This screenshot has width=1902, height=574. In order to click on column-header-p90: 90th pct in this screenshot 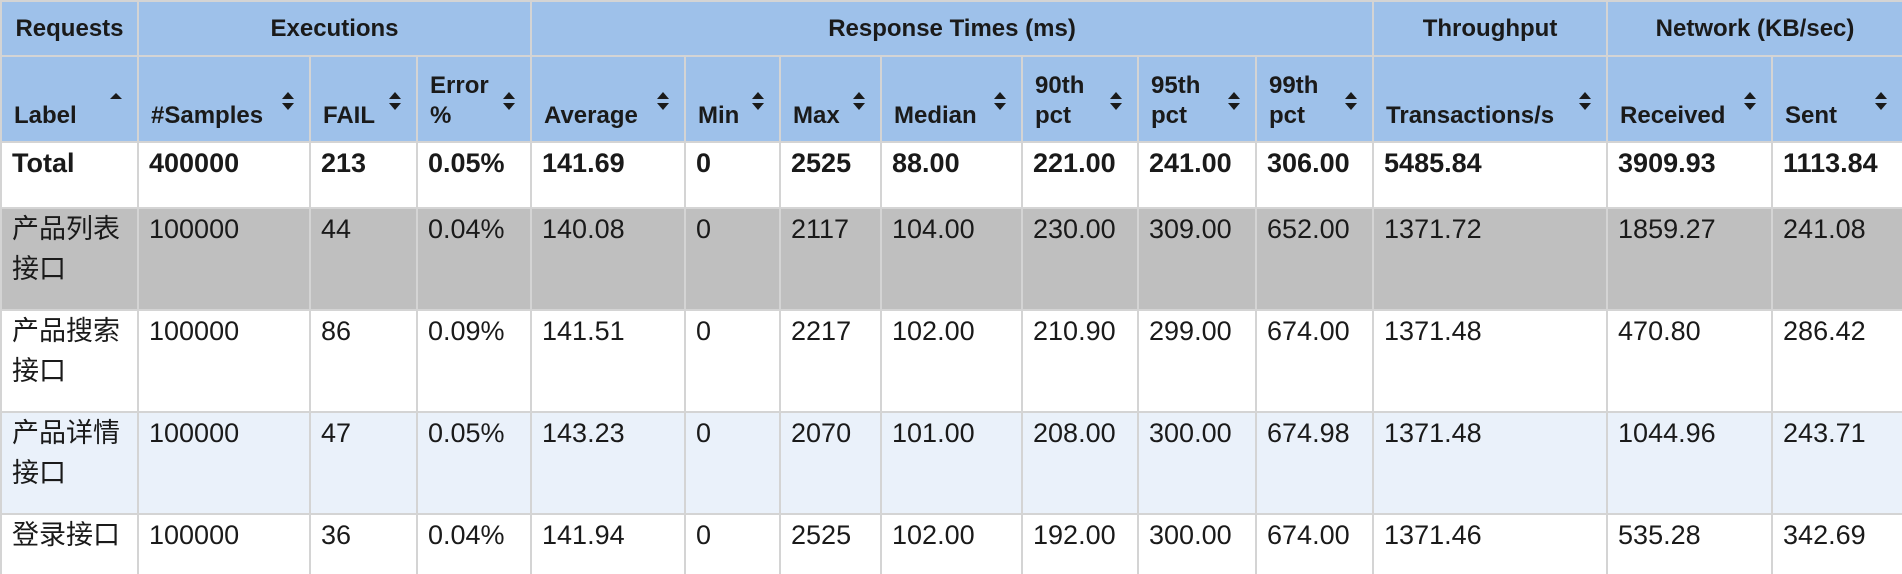, I will do `click(1080, 99)`.